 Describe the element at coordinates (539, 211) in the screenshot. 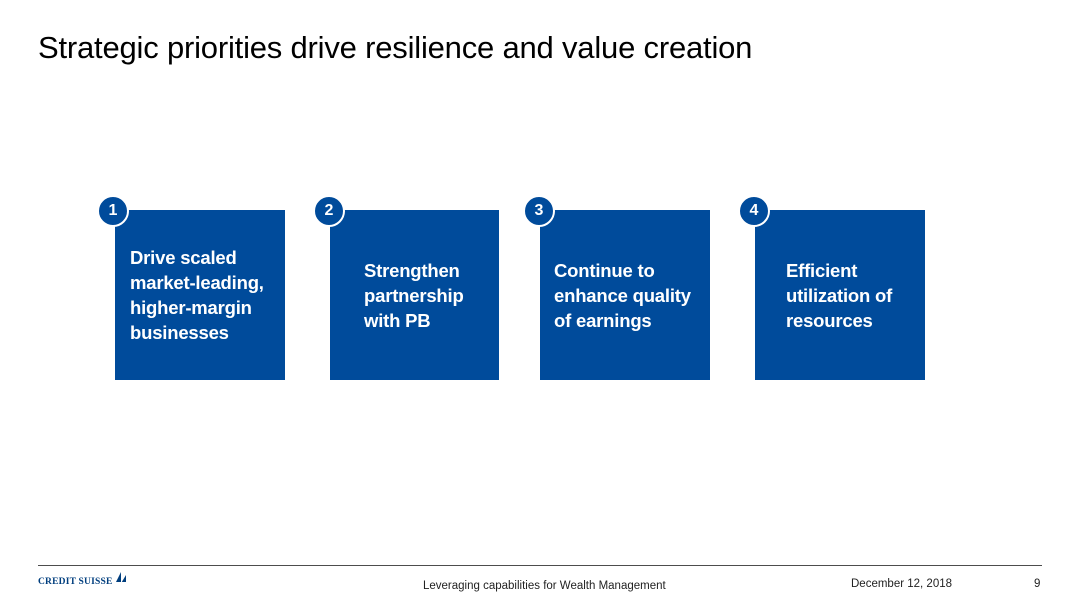

I see `priority-number-badge-3: 3` at that location.